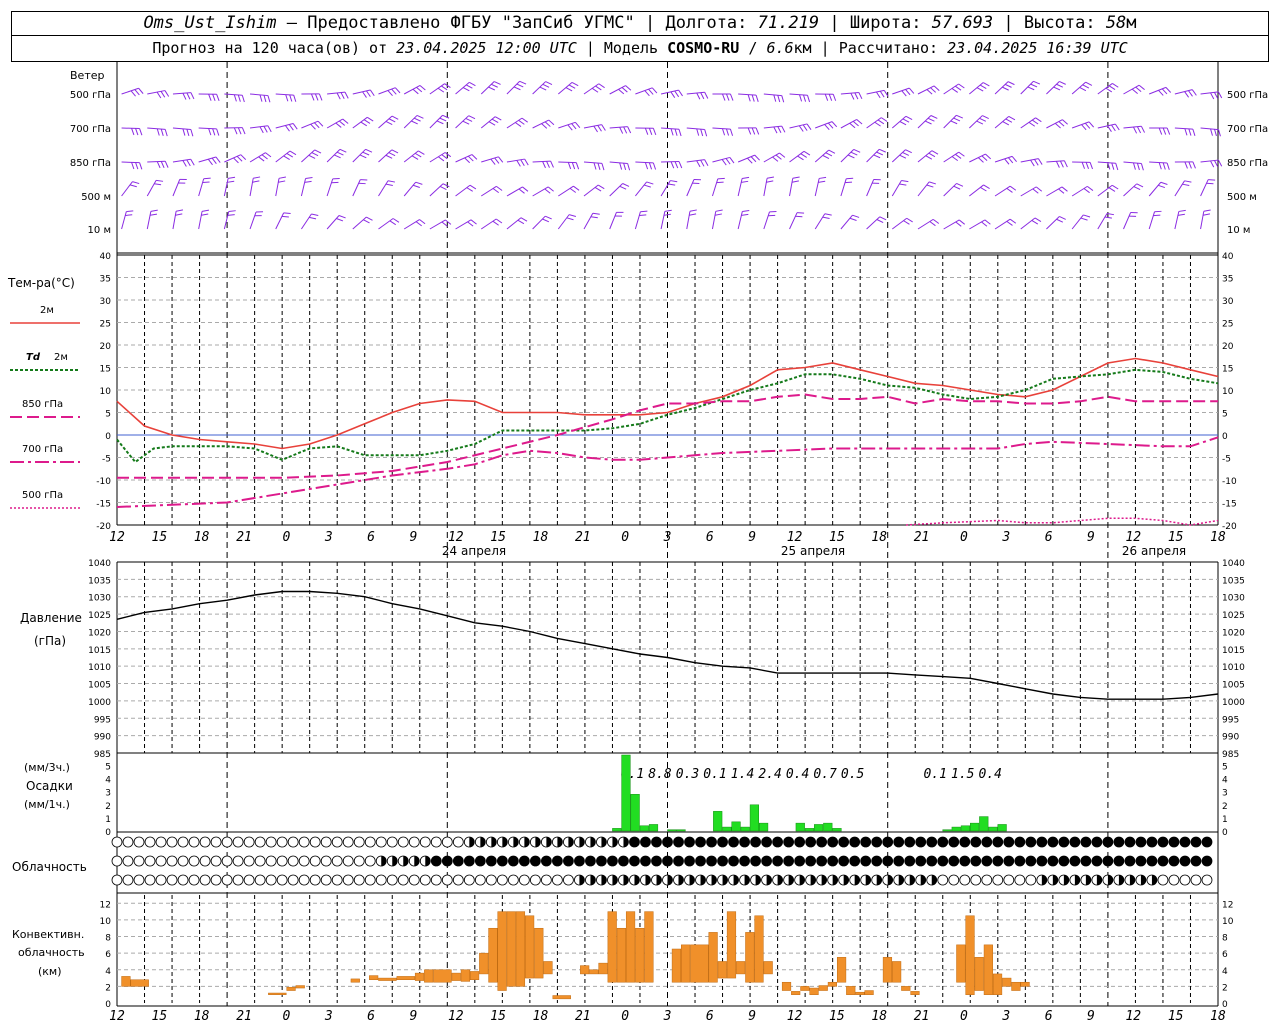  I want to click on precip-total-label: 2.4, so click(769, 774).